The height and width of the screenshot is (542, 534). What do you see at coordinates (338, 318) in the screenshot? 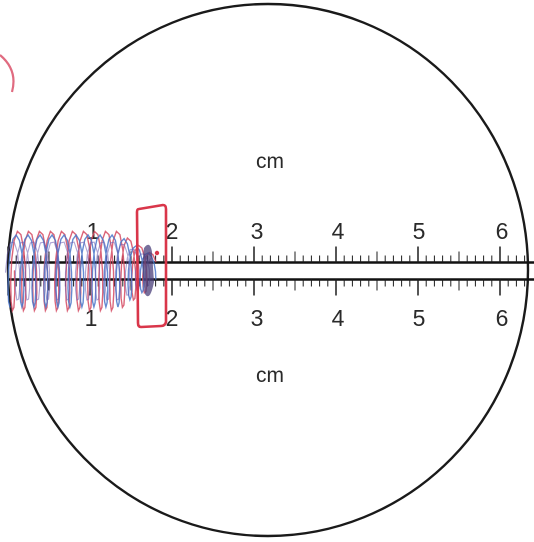
I see `bottom-number-4: 4` at bounding box center [338, 318].